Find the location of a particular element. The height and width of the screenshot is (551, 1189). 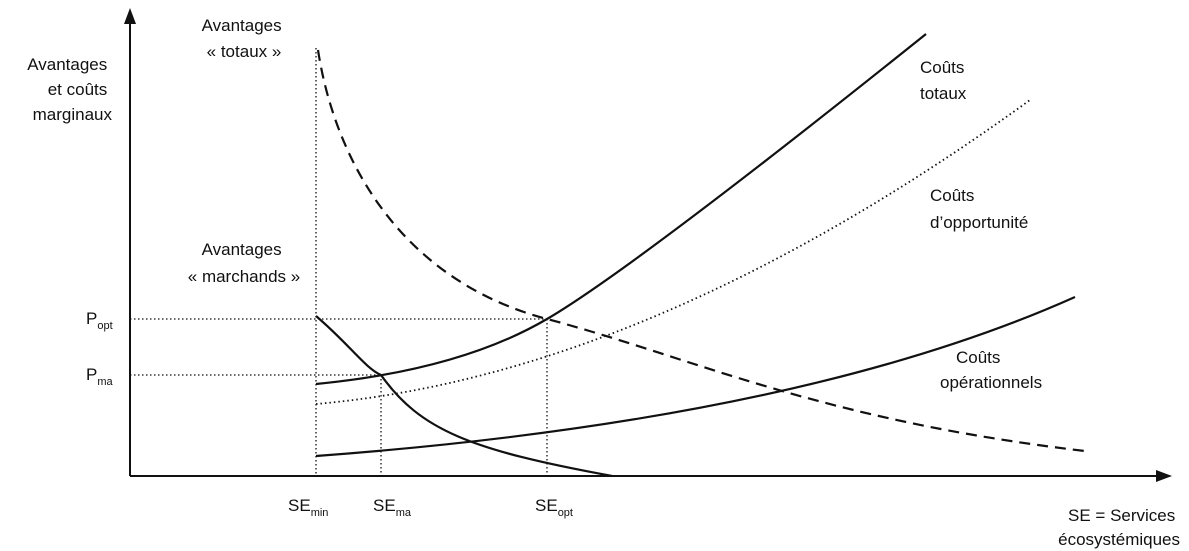

couts-operationnels-label: Coûts opérationnels is located at coordinates (991, 370).